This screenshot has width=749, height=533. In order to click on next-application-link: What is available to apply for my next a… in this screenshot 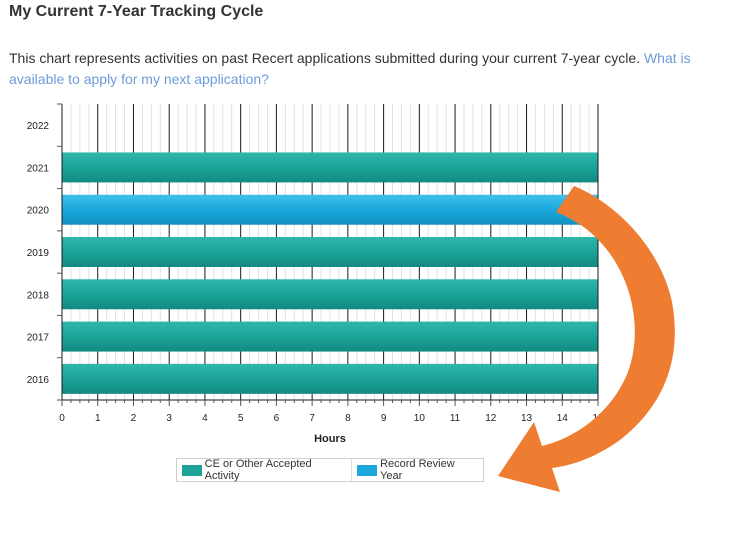, I will do `click(350, 68)`.